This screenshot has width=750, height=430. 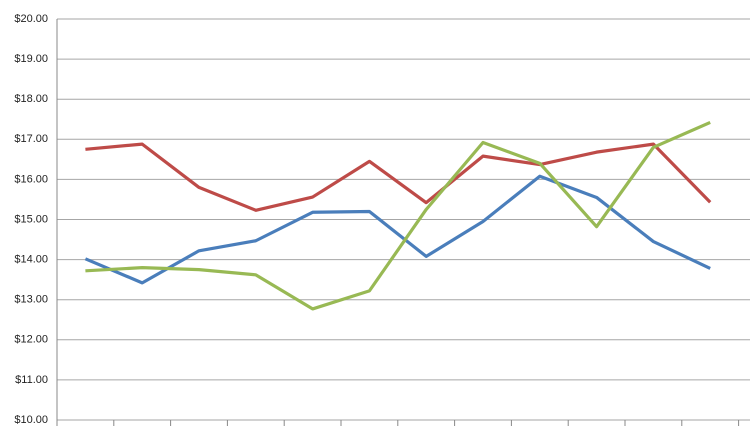 I want to click on y-tick-label: $19.00, so click(x=31, y=59).